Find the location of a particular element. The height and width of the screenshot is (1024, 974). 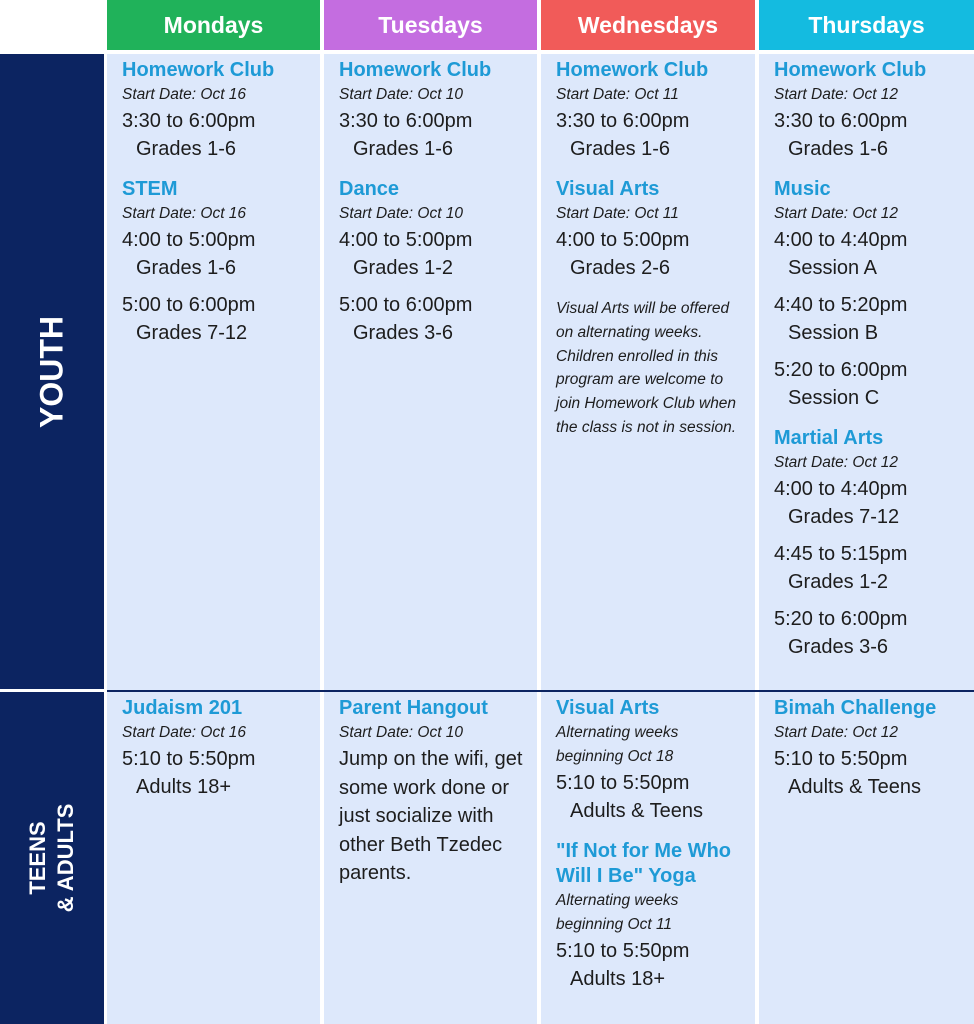

session: 4:00 to 5:00pm Grades 2-6 is located at coordinates (648, 254).